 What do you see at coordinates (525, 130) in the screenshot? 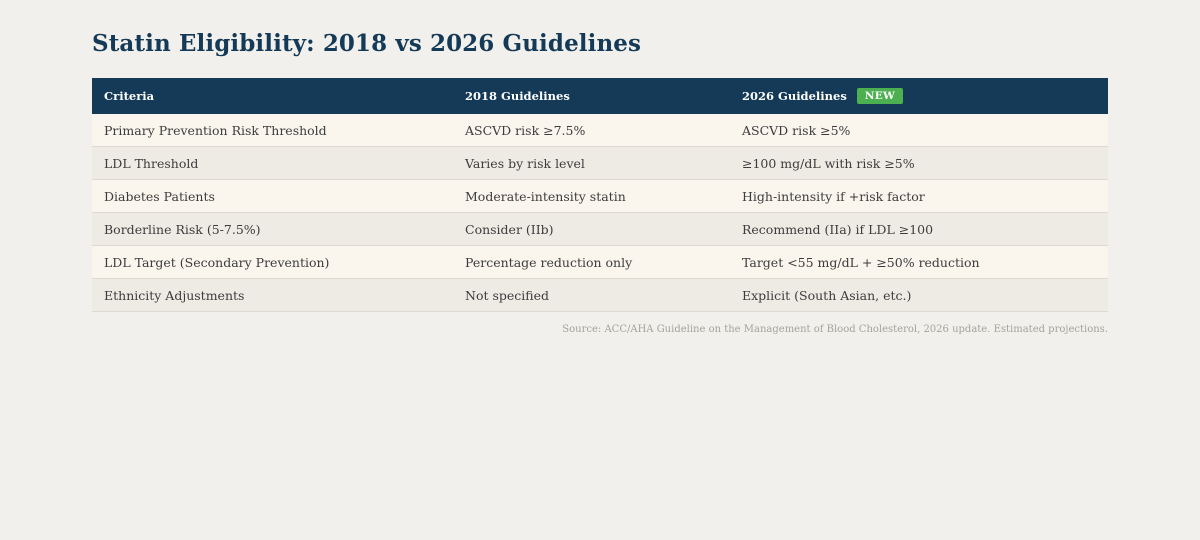
I see `cell-2018: ASCVD risk ≥7.5%` at bounding box center [525, 130].